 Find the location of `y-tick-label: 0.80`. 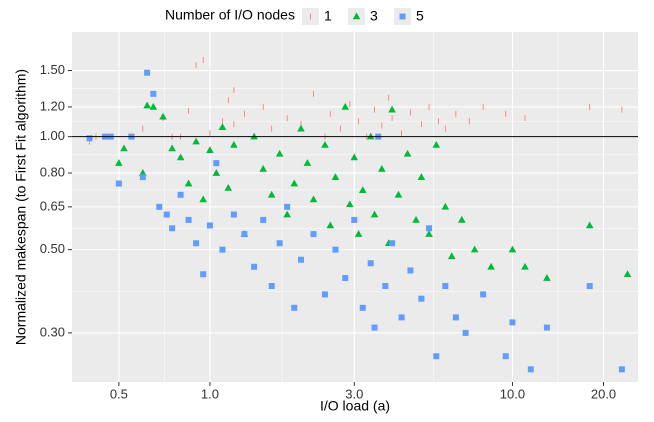

y-tick-label: 0.80 is located at coordinates (52, 171).